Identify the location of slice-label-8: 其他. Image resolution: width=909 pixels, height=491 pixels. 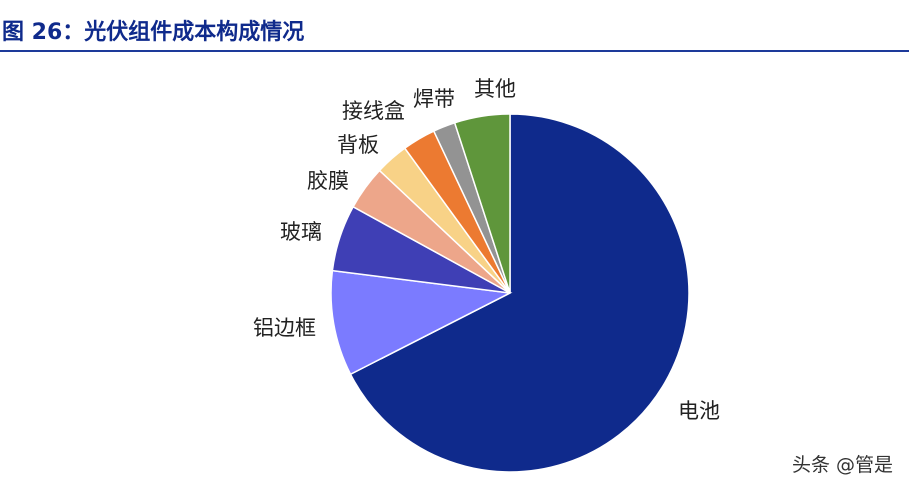
(495, 89).